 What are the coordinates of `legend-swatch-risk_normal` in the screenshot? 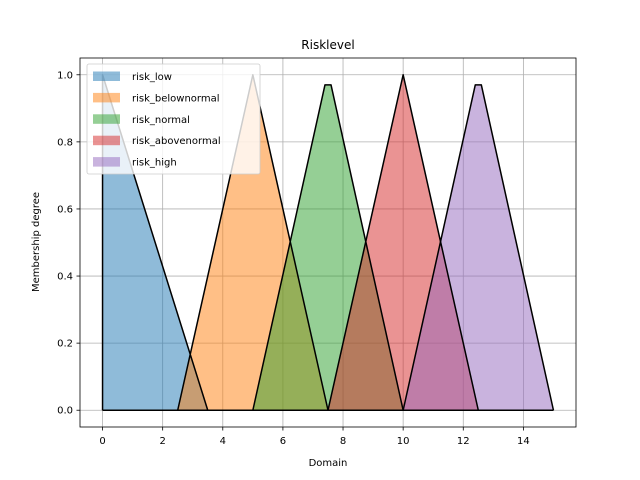 It's located at (106, 119).